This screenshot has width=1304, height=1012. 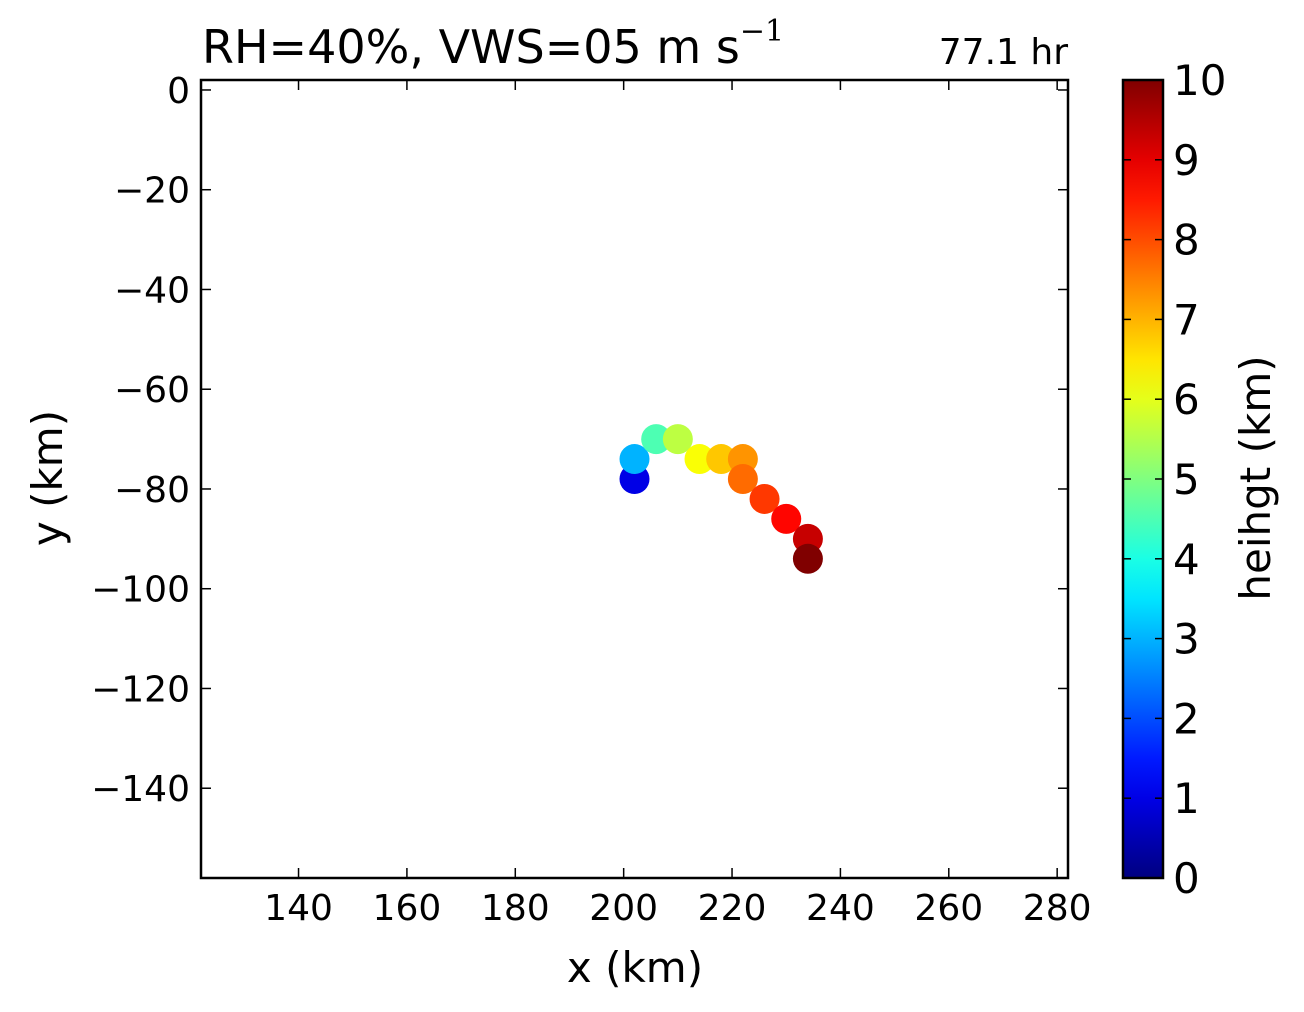 I want to click on x-tick-label: 220, so click(x=732, y=908).